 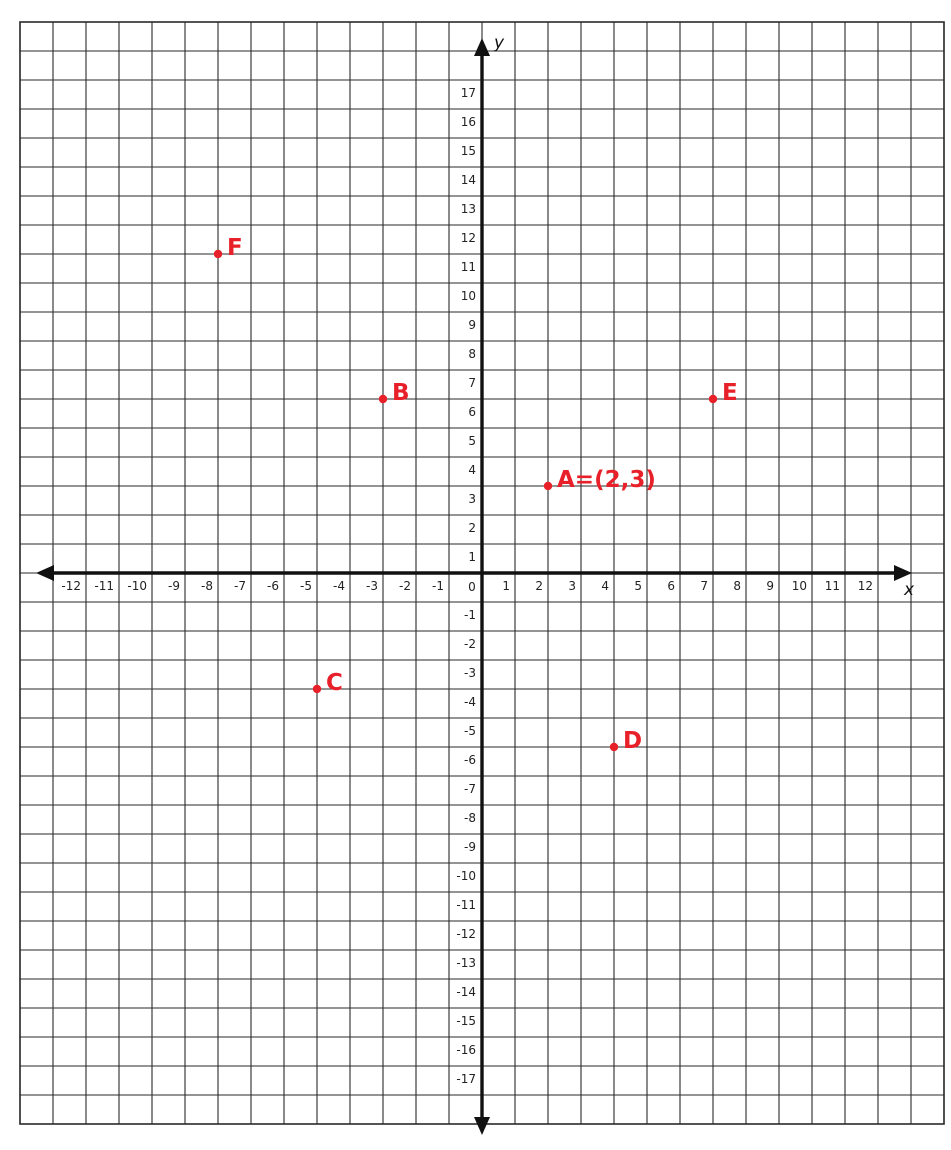 What do you see at coordinates (438, 586) in the screenshot?
I see `x-tick-label: -1` at bounding box center [438, 586].